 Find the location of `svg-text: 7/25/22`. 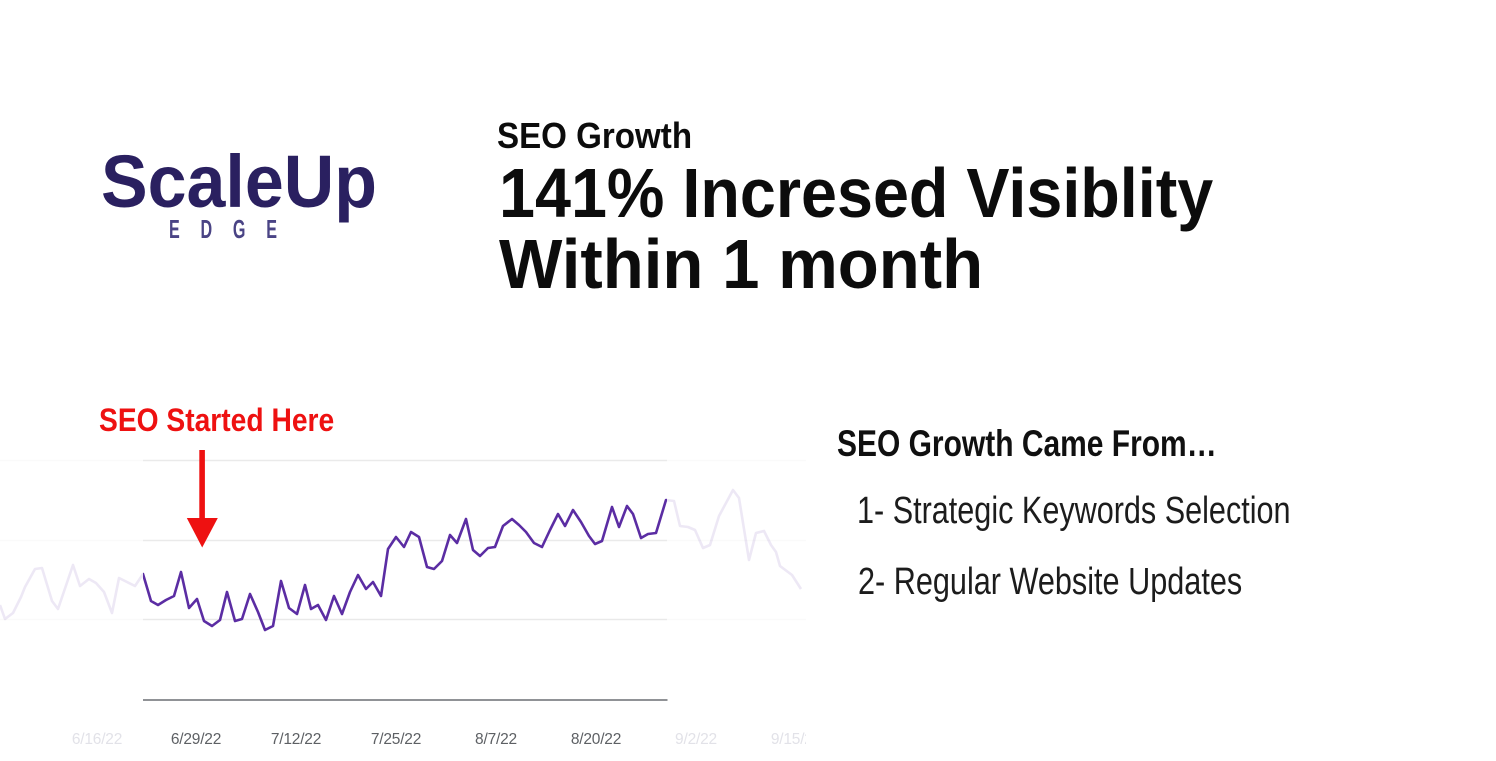

svg-text: 7/25/22 is located at coordinates (396, 739).